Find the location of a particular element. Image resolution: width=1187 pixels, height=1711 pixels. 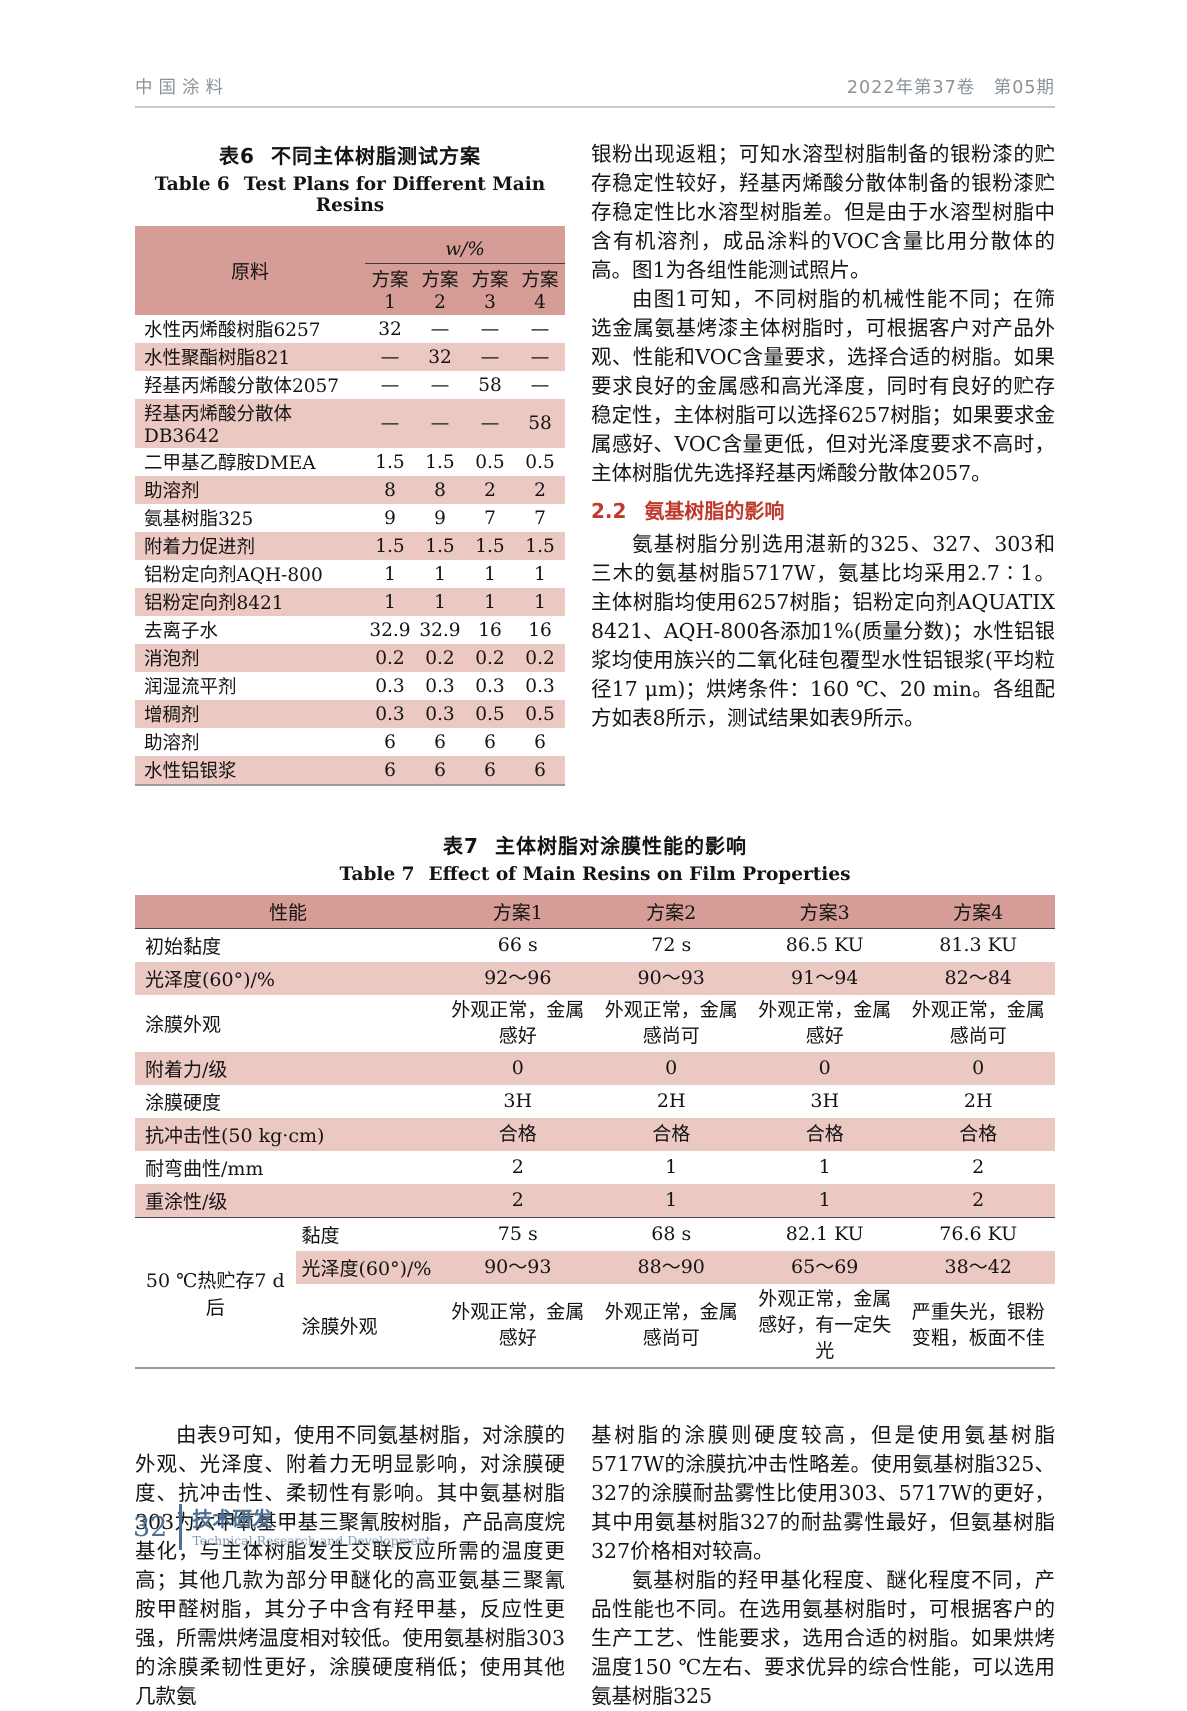

row-value: 75 s is located at coordinates (517, 1233).